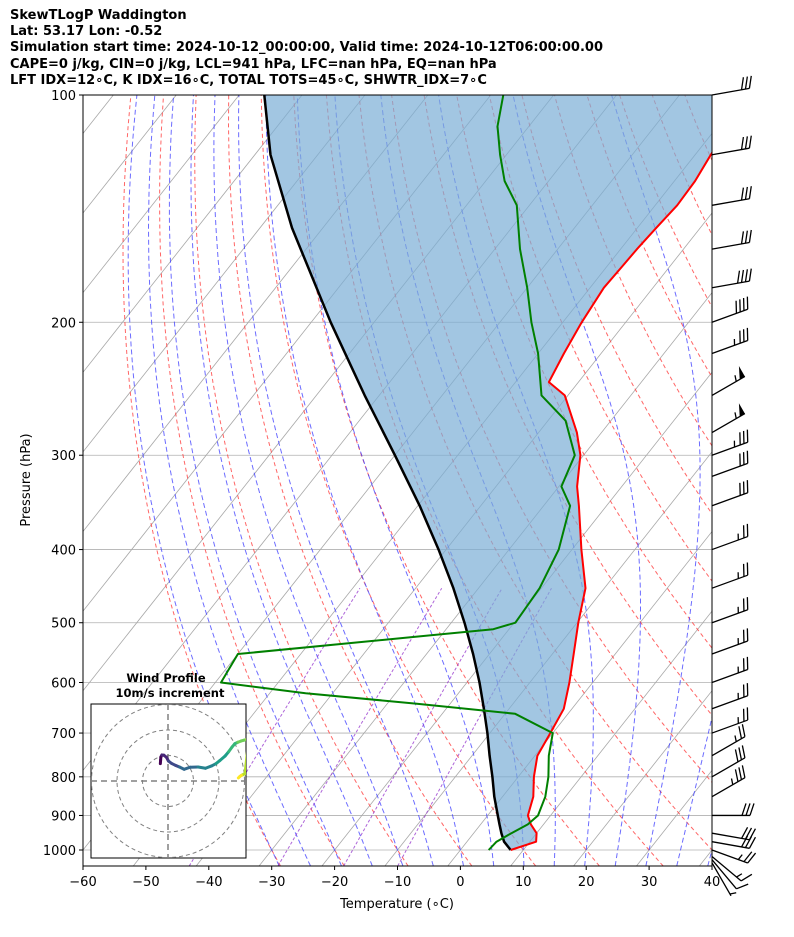  Describe the element at coordinates (26, 479) in the screenshot. I see `y-axis-label: Pressure (hPa)` at that location.